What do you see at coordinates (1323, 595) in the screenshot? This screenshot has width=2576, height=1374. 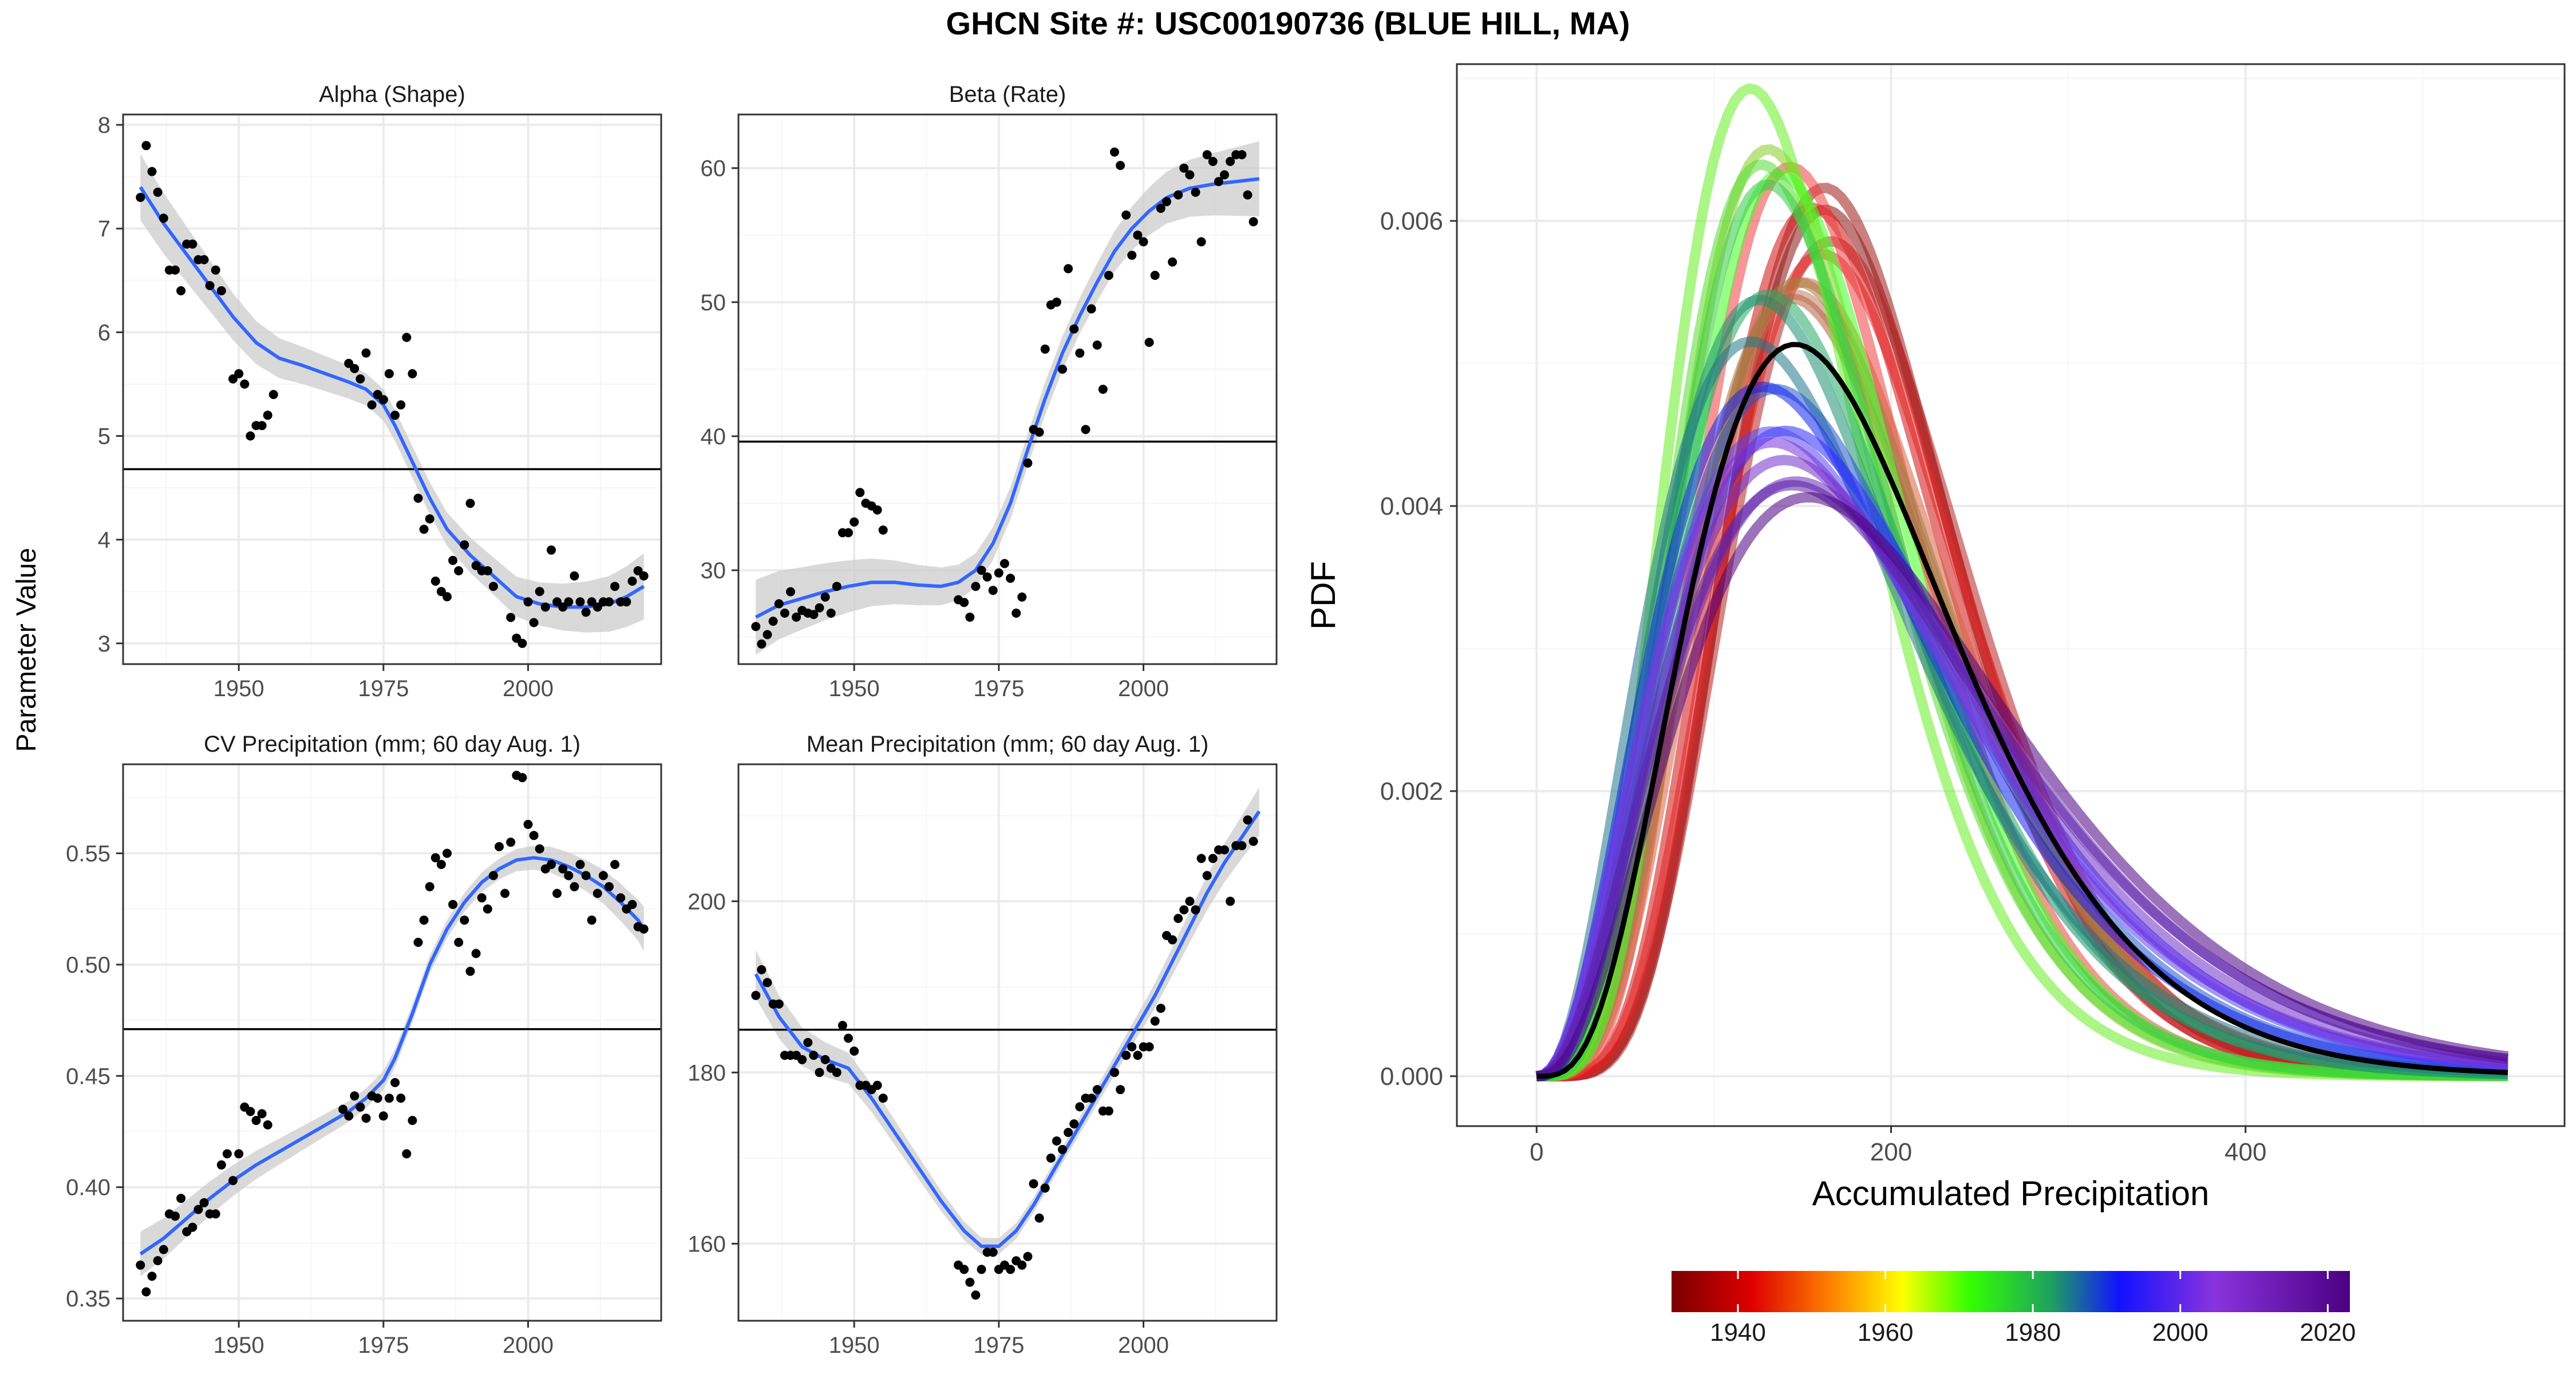 I see `y-axis-label: PDF` at bounding box center [1323, 595].